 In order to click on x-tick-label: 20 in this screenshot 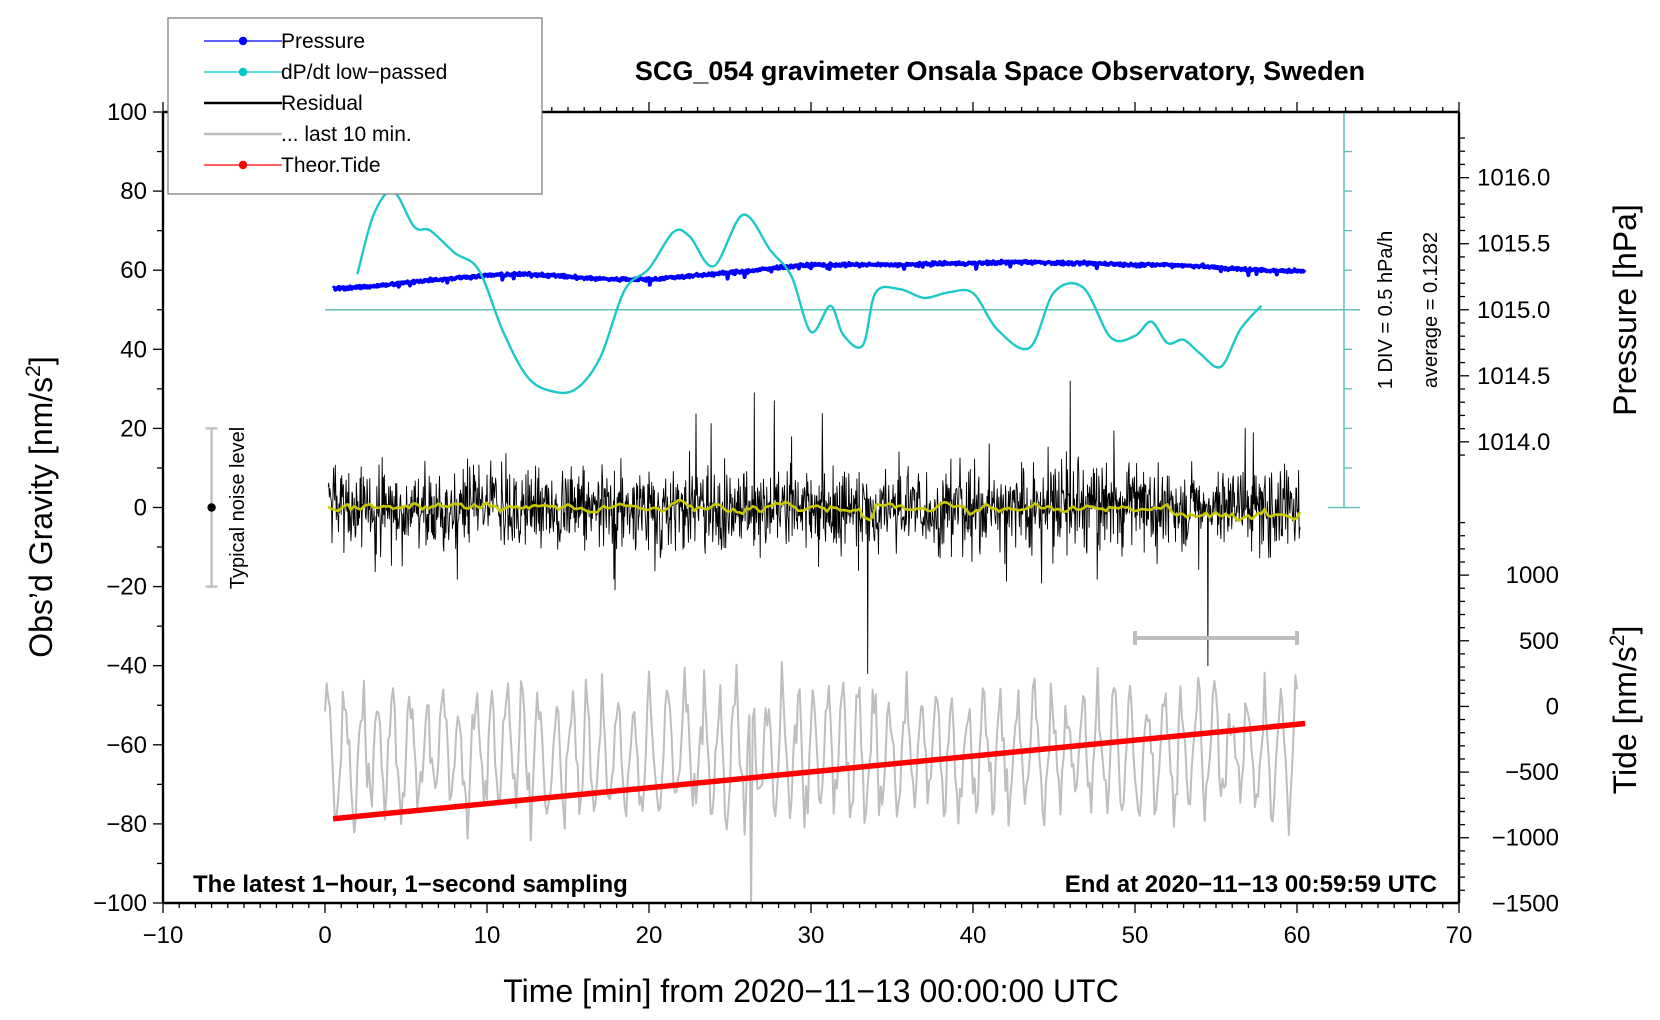, I will do `click(649, 935)`.